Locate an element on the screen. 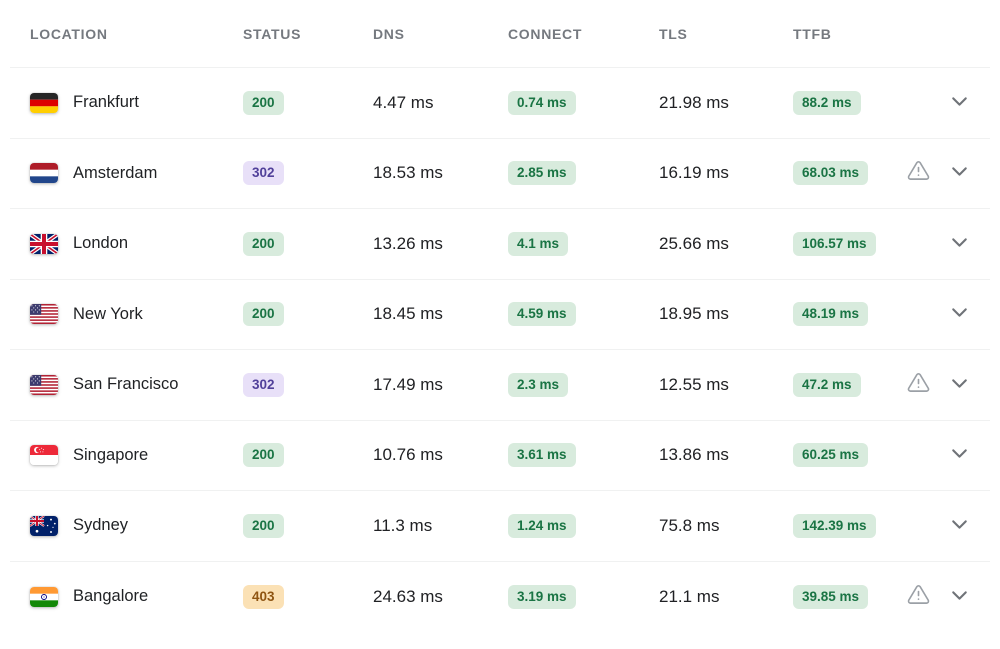 The height and width of the screenshot is (649, 1000). location-cell: New York is located at coordinates (136, 314).